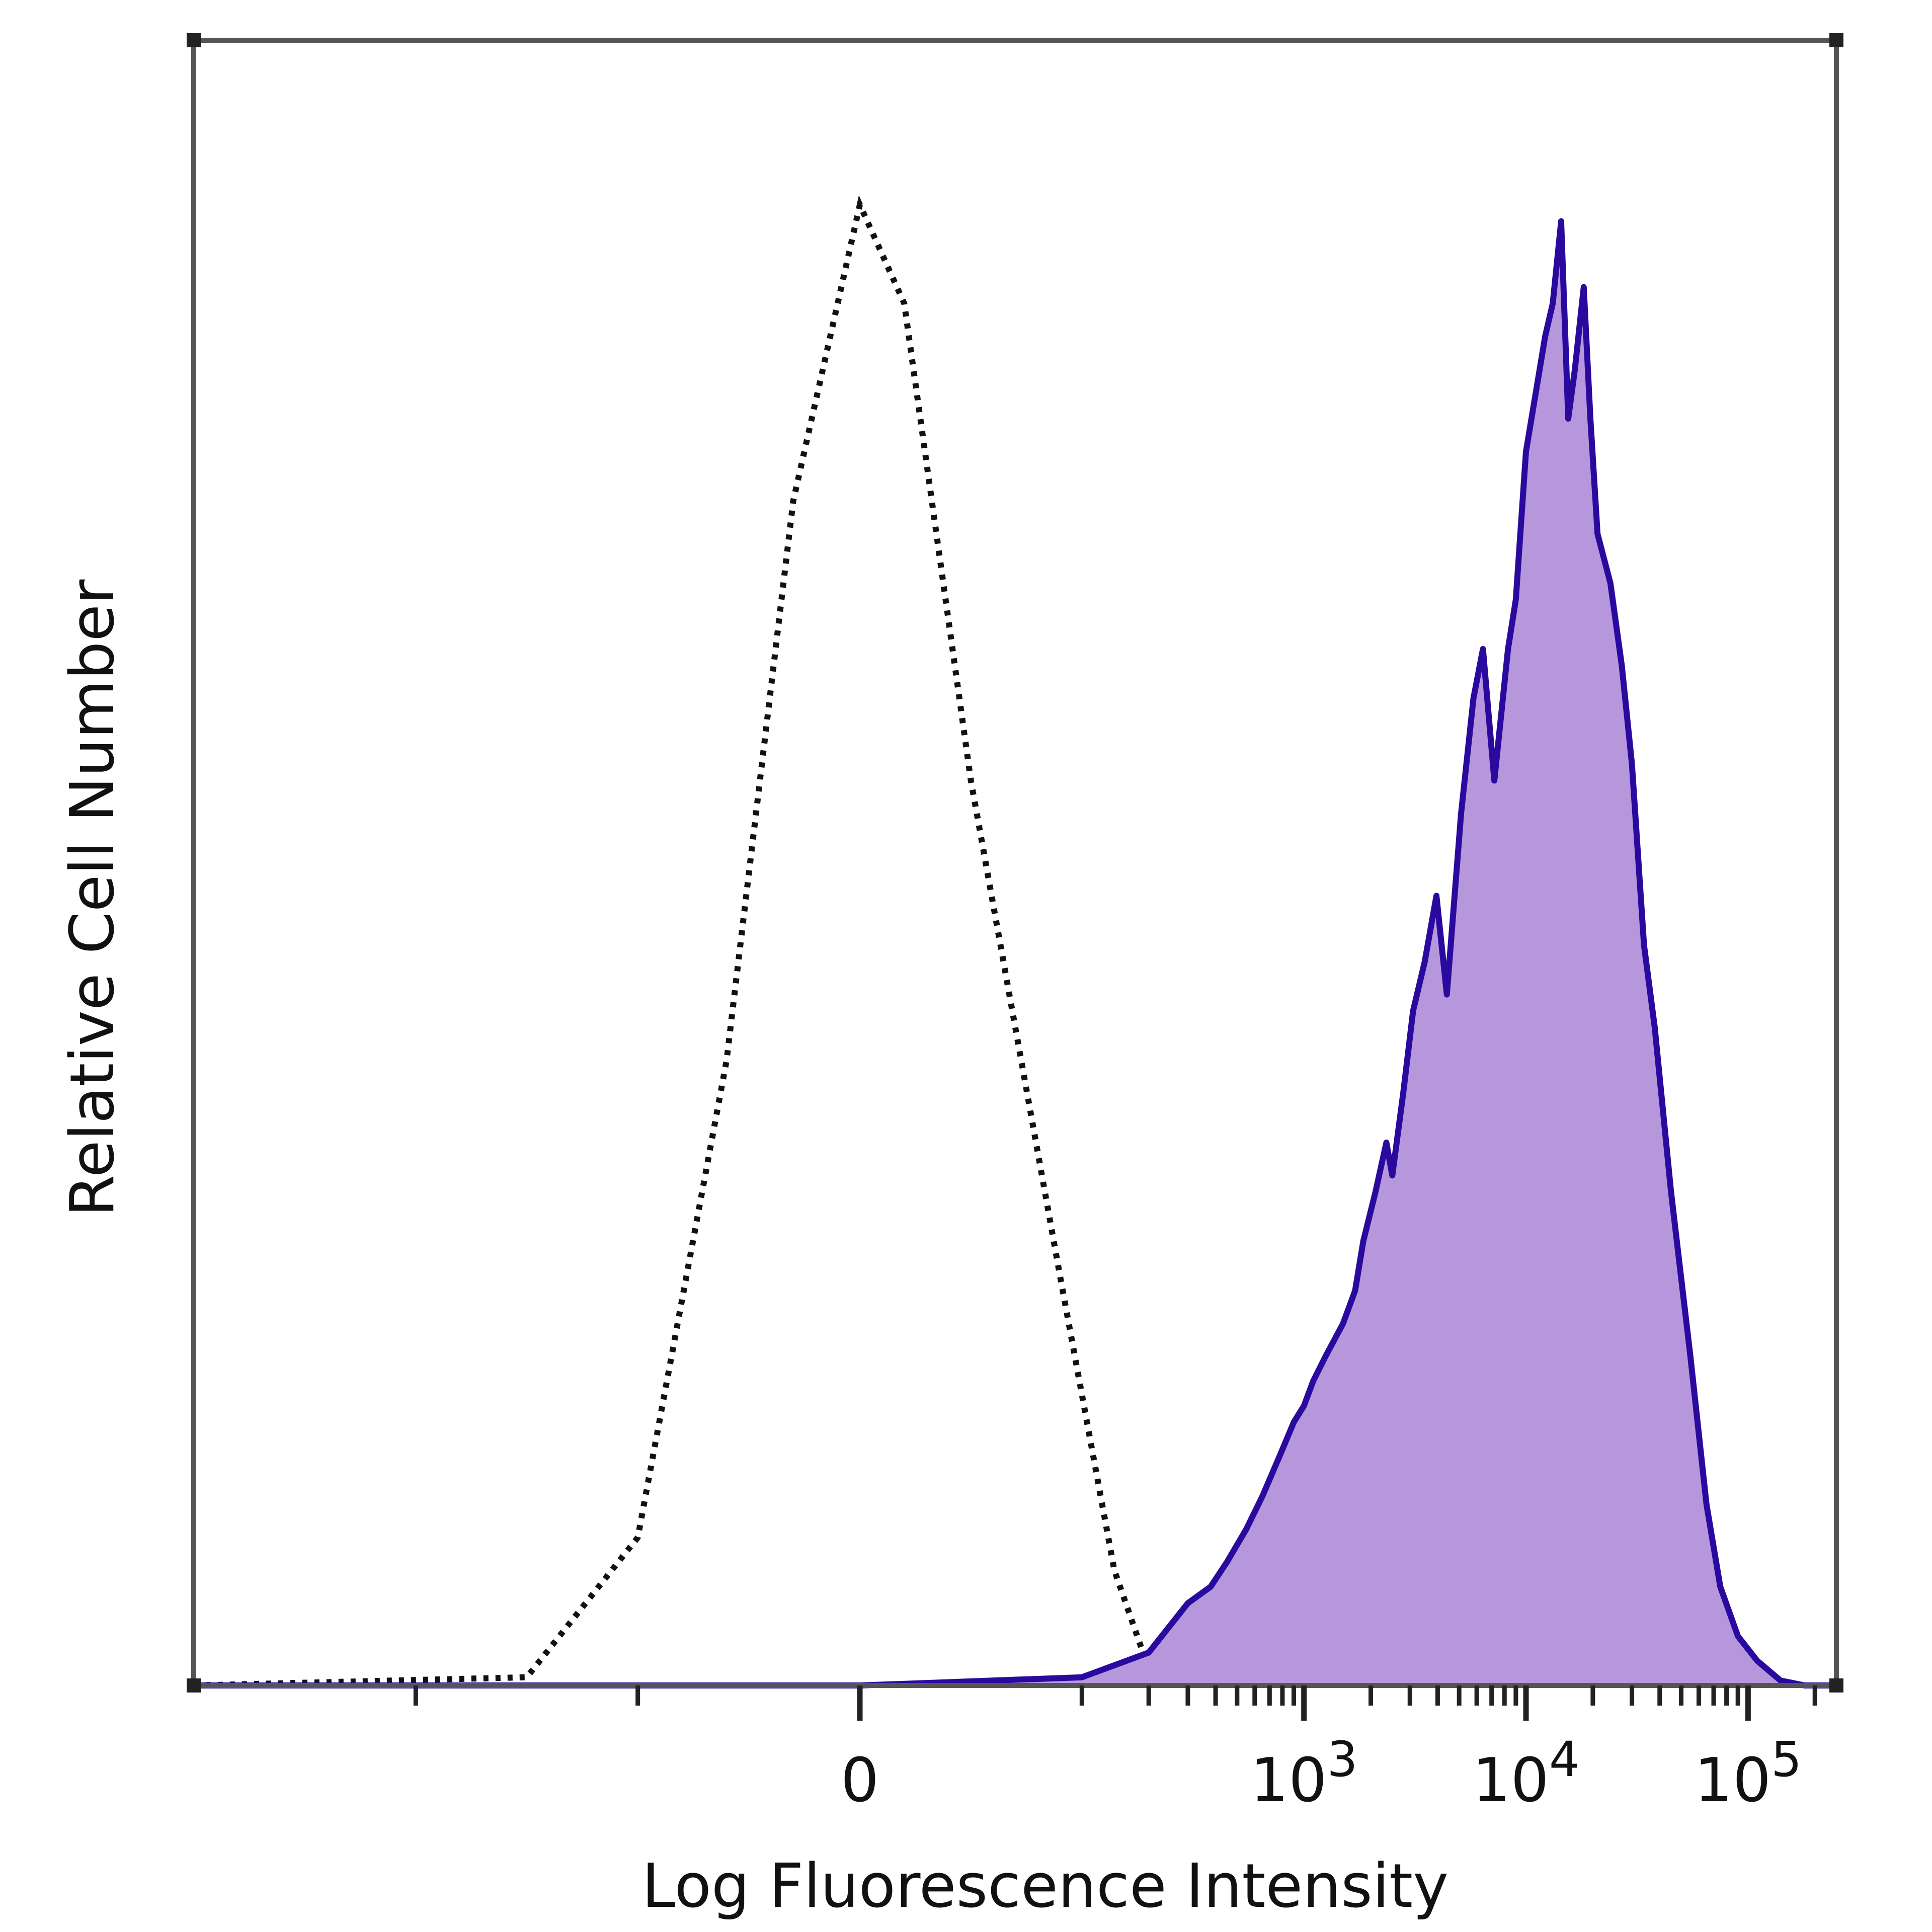 This screenshot has height=1932, width=1932. Describe the element at coordinates (93, 898) in the screenshot. I see `y-axis-title: Relative Cell Number` at that location.